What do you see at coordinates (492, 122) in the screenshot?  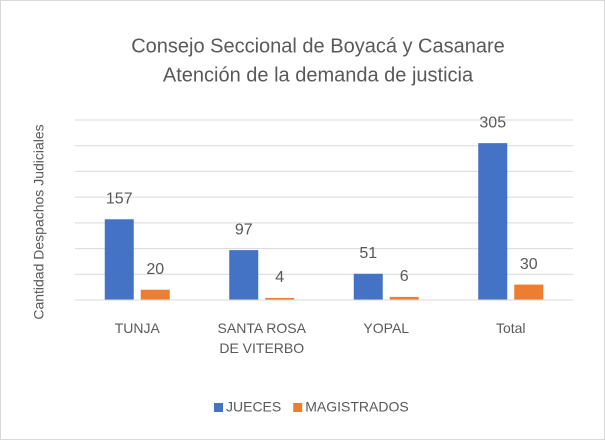 I see `data-label: 305` at bounding box center [492, 122].